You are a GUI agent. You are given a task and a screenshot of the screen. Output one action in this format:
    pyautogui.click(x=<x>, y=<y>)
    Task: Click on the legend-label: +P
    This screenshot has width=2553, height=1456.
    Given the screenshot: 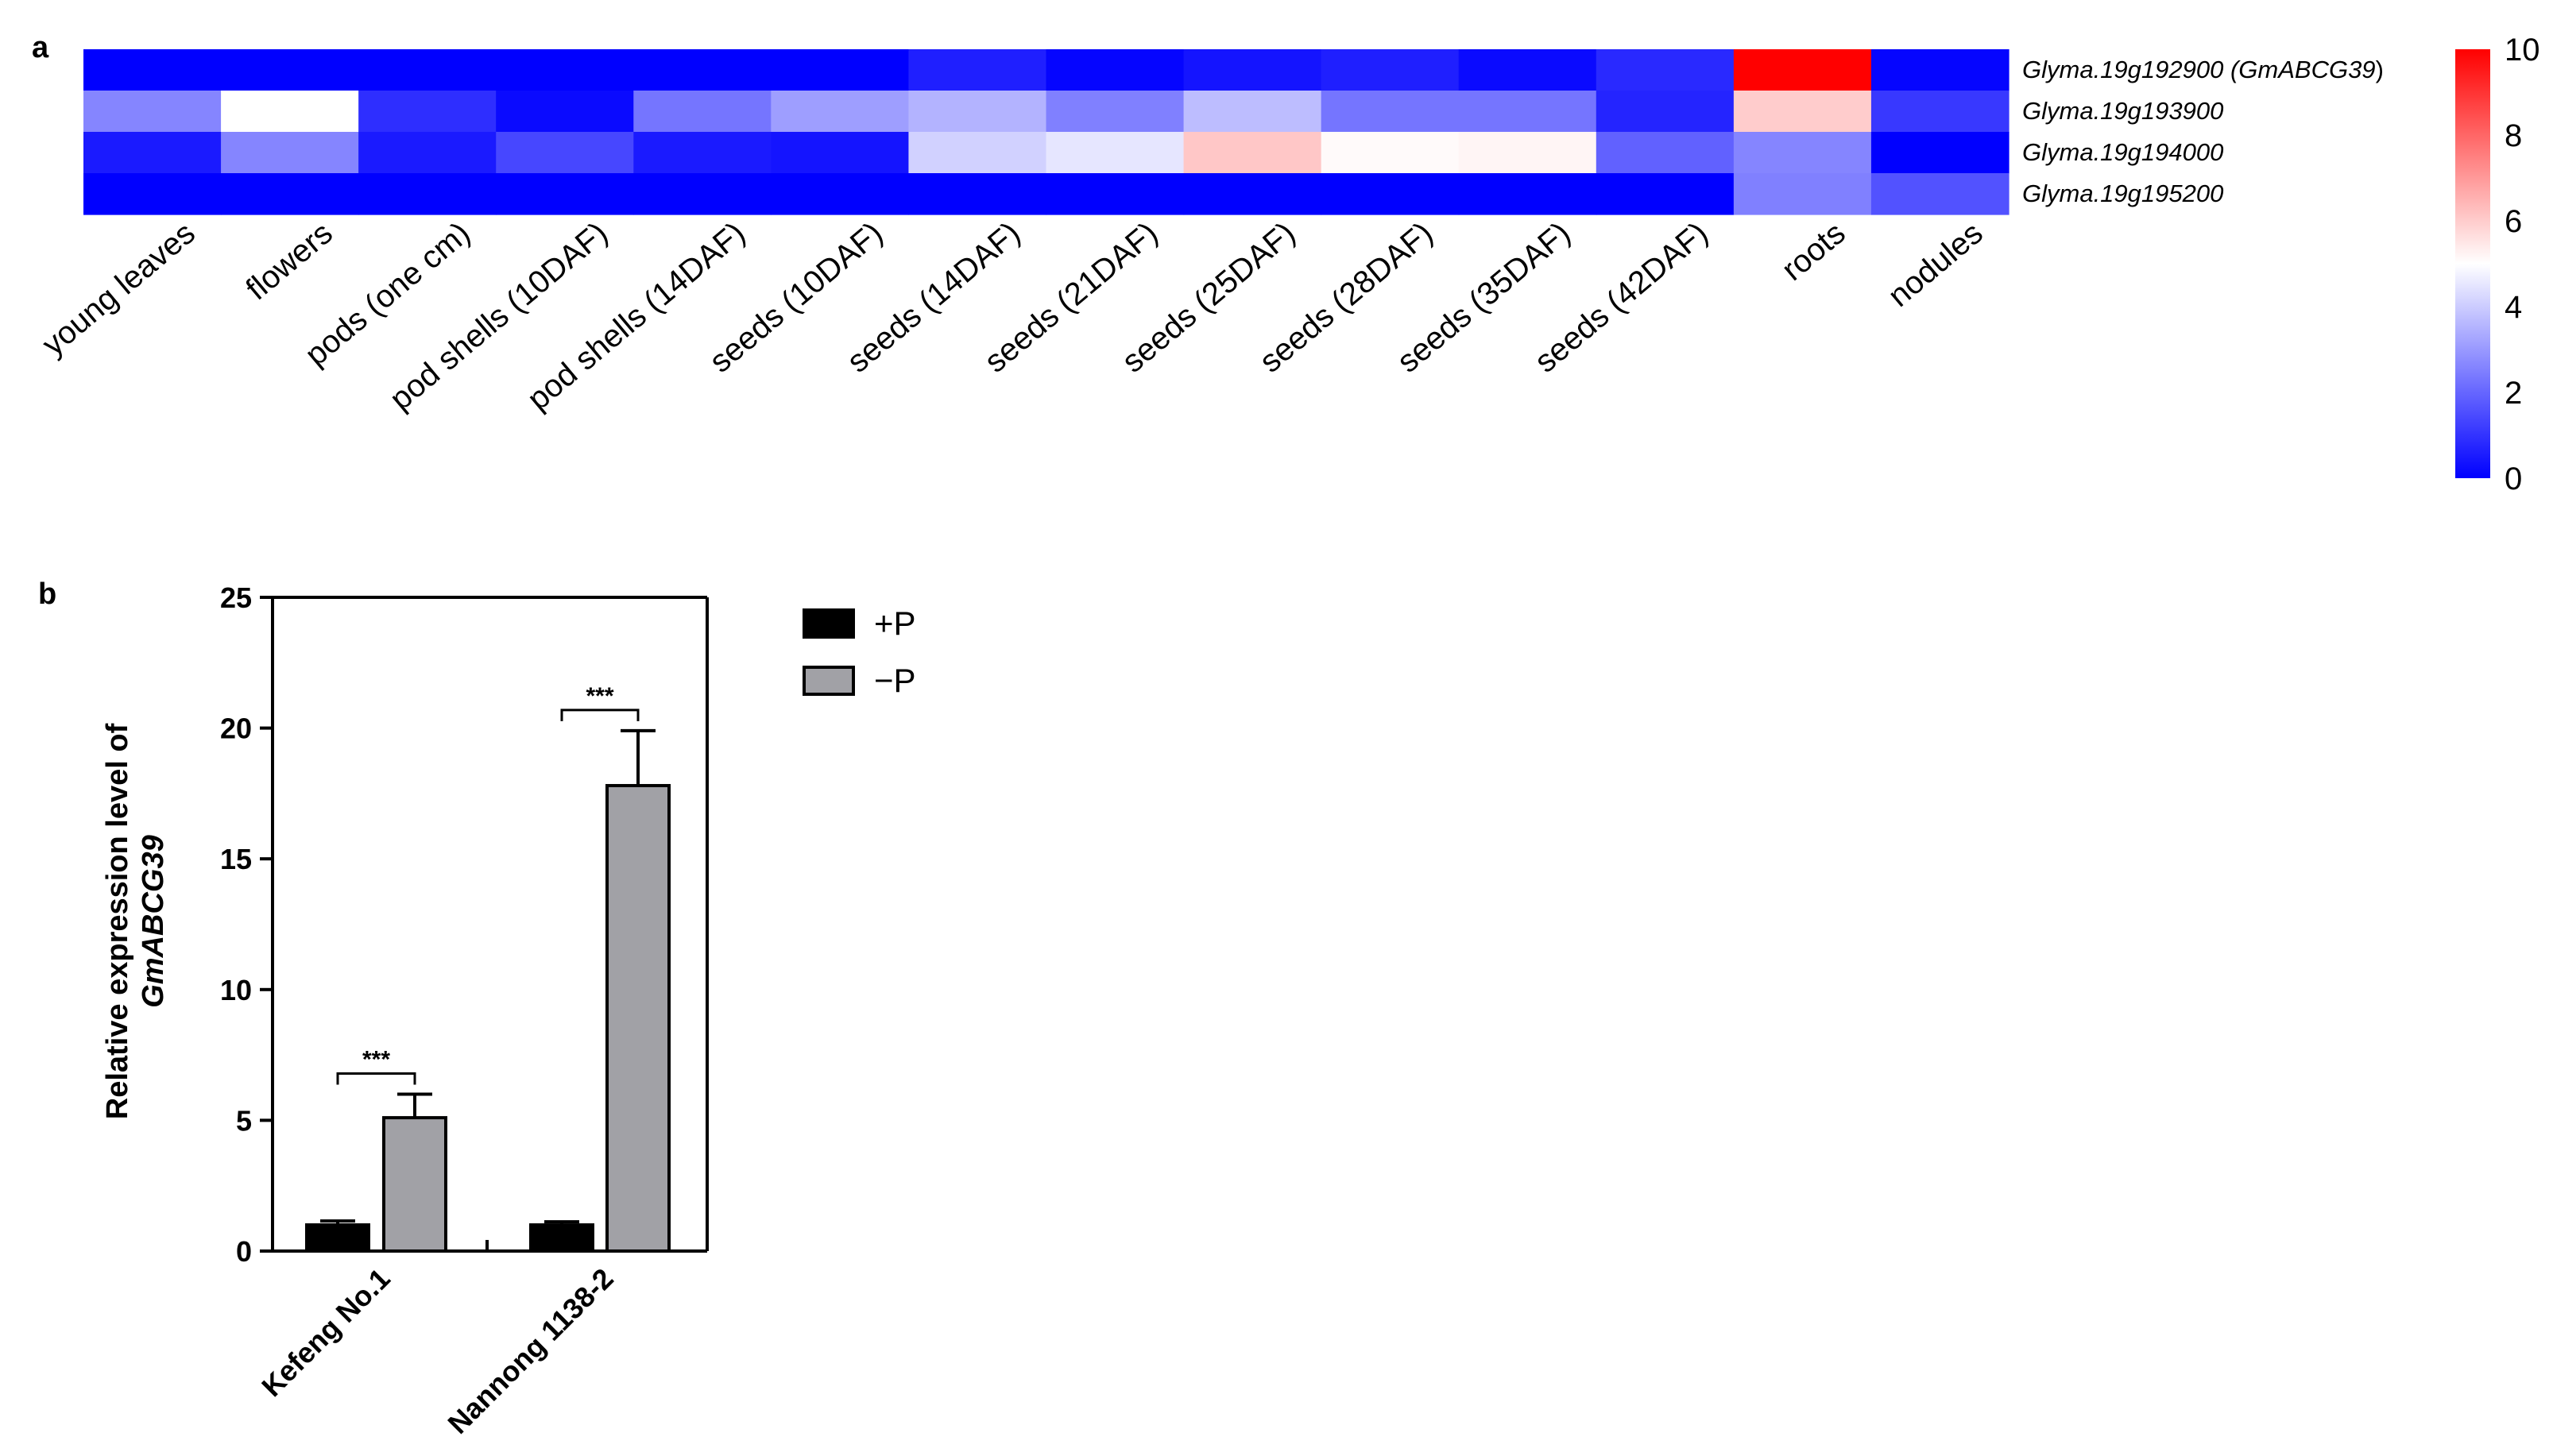 What is the action you would take?
    pyautogui.click(x=895, y=623)
    